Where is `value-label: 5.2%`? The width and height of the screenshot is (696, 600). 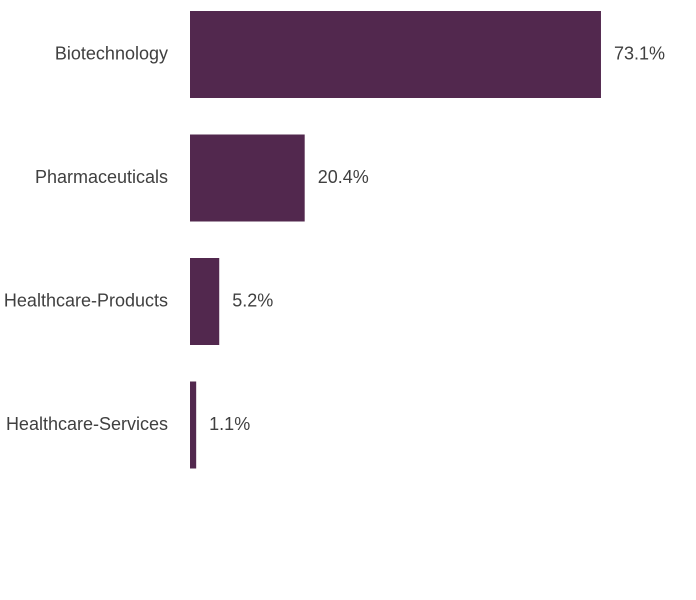
value-label: 5.2% is located at coordinates (252, 300).